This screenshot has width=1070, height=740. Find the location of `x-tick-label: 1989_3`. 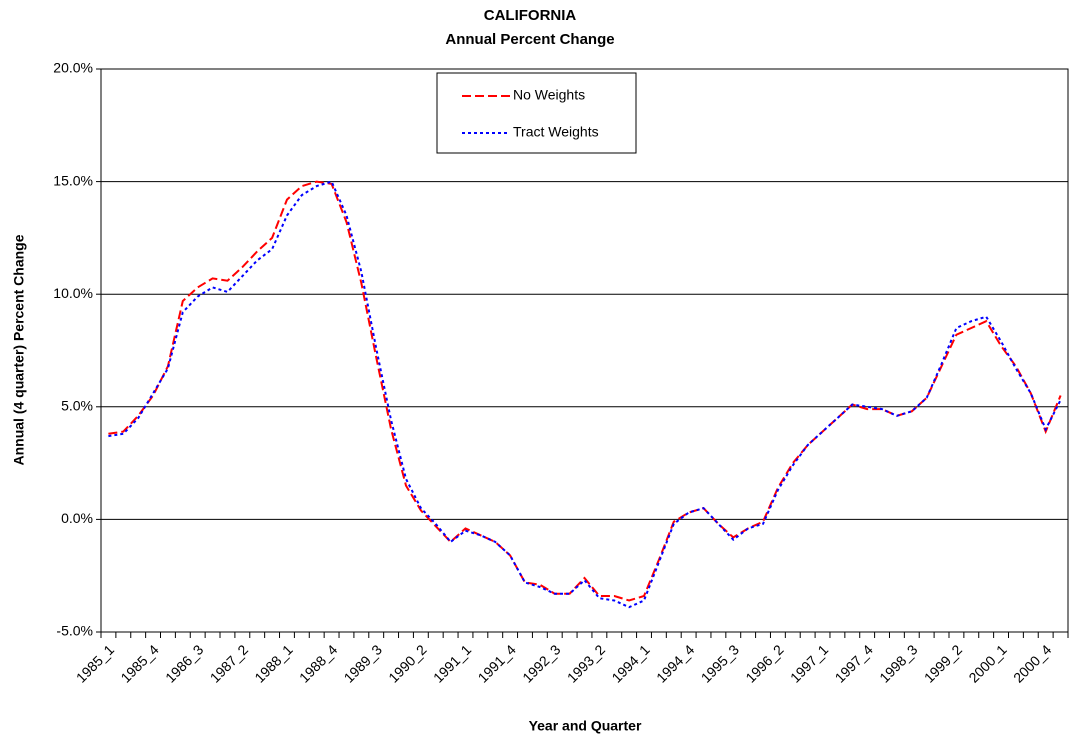

x-tick-label: 1989_3 is located at coordinates (363, 663).